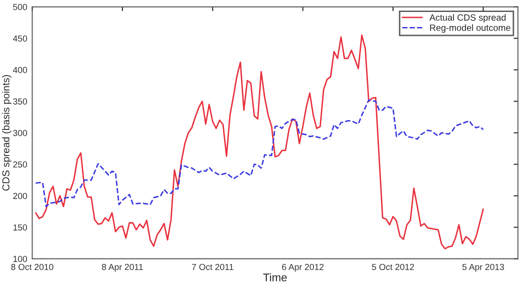 Image resolution: width=520 pixels, height=285 pixels. What do you see at coordinates (20, 133) in the screenshot?
I see `y-tick-label: 300` at bounding box center [20, 133].